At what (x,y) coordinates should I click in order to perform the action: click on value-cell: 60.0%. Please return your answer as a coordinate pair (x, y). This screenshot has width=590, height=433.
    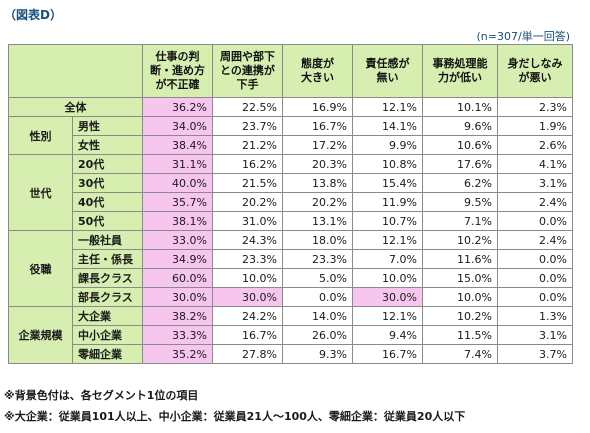
    Looking at the image, I should click on (177, 278).